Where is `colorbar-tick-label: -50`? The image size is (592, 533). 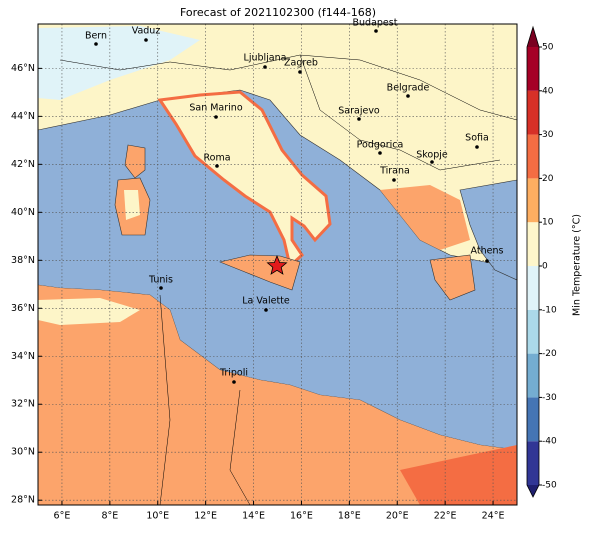 colorbar-tick-label: -50 is located at coordinates (549, 486).